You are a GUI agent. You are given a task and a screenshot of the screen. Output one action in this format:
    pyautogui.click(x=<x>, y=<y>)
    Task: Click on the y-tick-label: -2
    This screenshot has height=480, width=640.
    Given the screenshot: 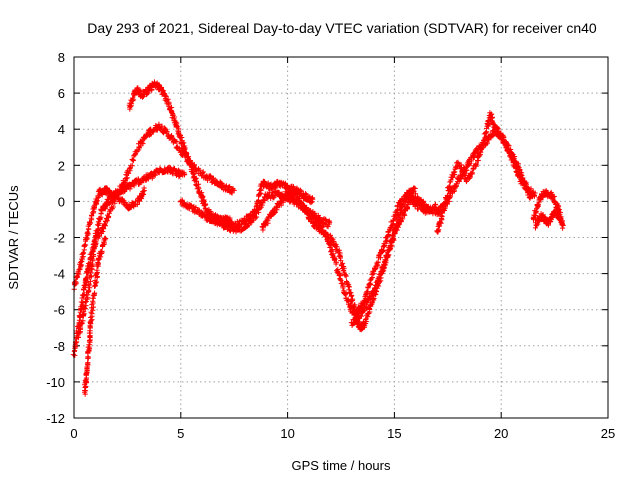 What is the action you would take?
    pyautogui.click(x=59, y=238)
    